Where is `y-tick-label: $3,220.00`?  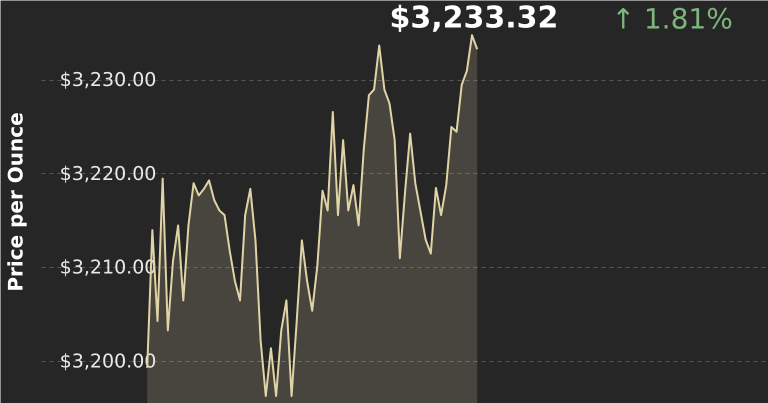
y-tick-label: $3,220.00 is located at coordinates (108, 173).